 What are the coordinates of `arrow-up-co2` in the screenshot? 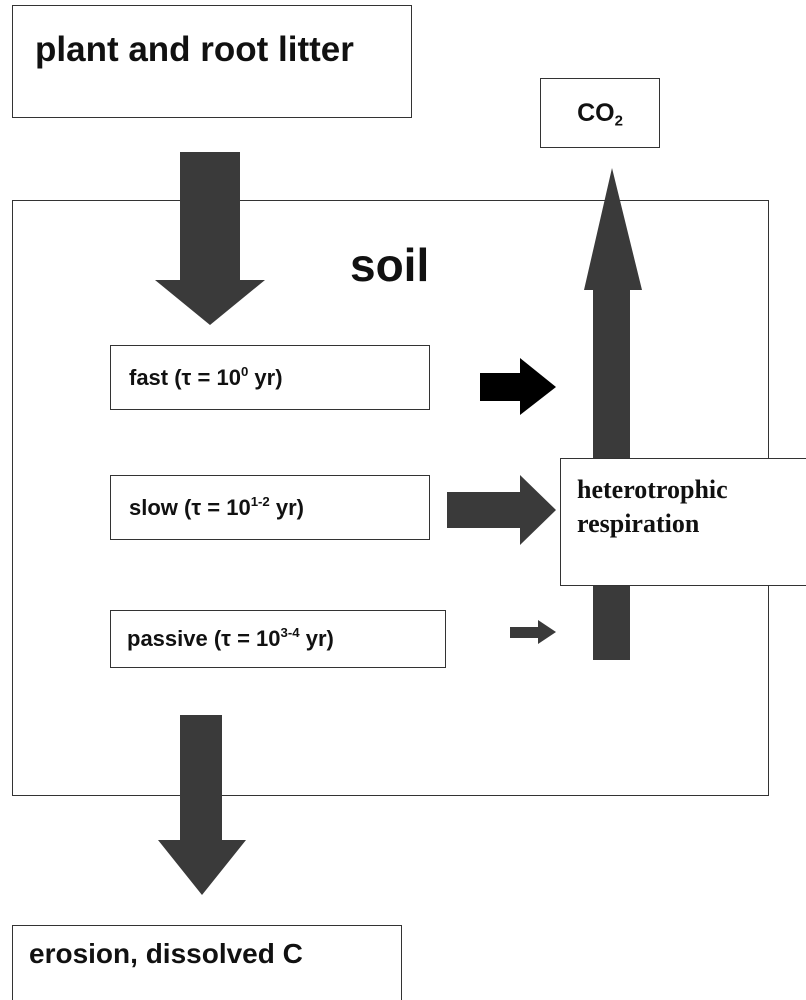 It's located at (613, 414).